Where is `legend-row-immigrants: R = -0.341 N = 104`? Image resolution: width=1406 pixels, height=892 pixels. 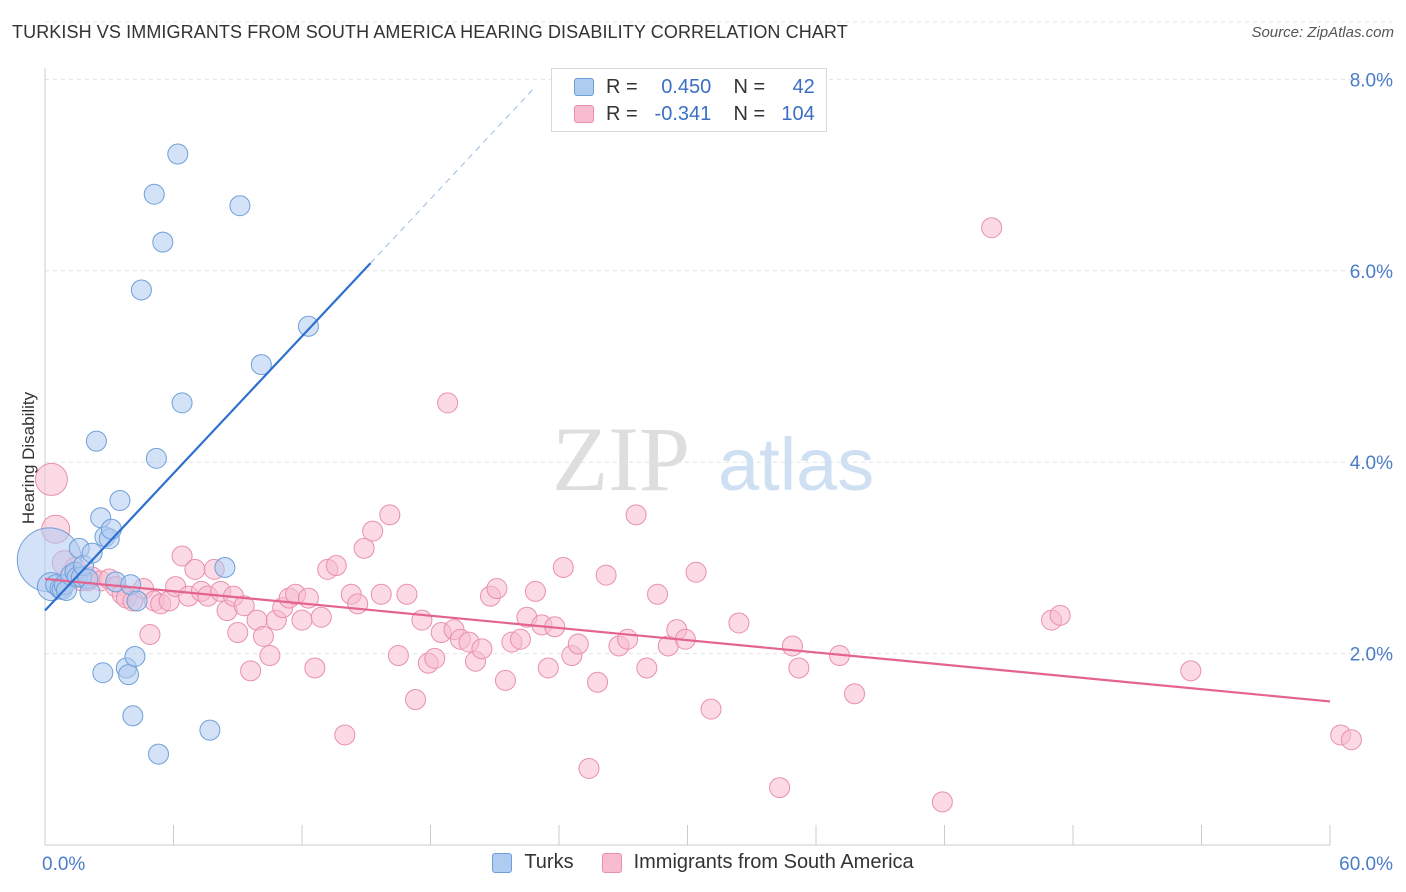
legend-row-immigrants: R = -0.341 N = 104 is located at coordinates (694, 114).